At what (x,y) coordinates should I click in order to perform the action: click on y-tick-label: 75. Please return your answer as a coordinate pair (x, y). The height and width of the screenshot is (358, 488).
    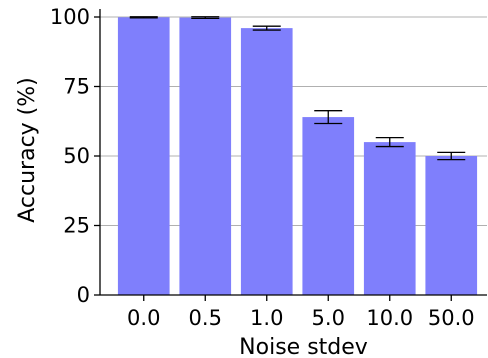
    Looking at the image, I should click on (76, 87).